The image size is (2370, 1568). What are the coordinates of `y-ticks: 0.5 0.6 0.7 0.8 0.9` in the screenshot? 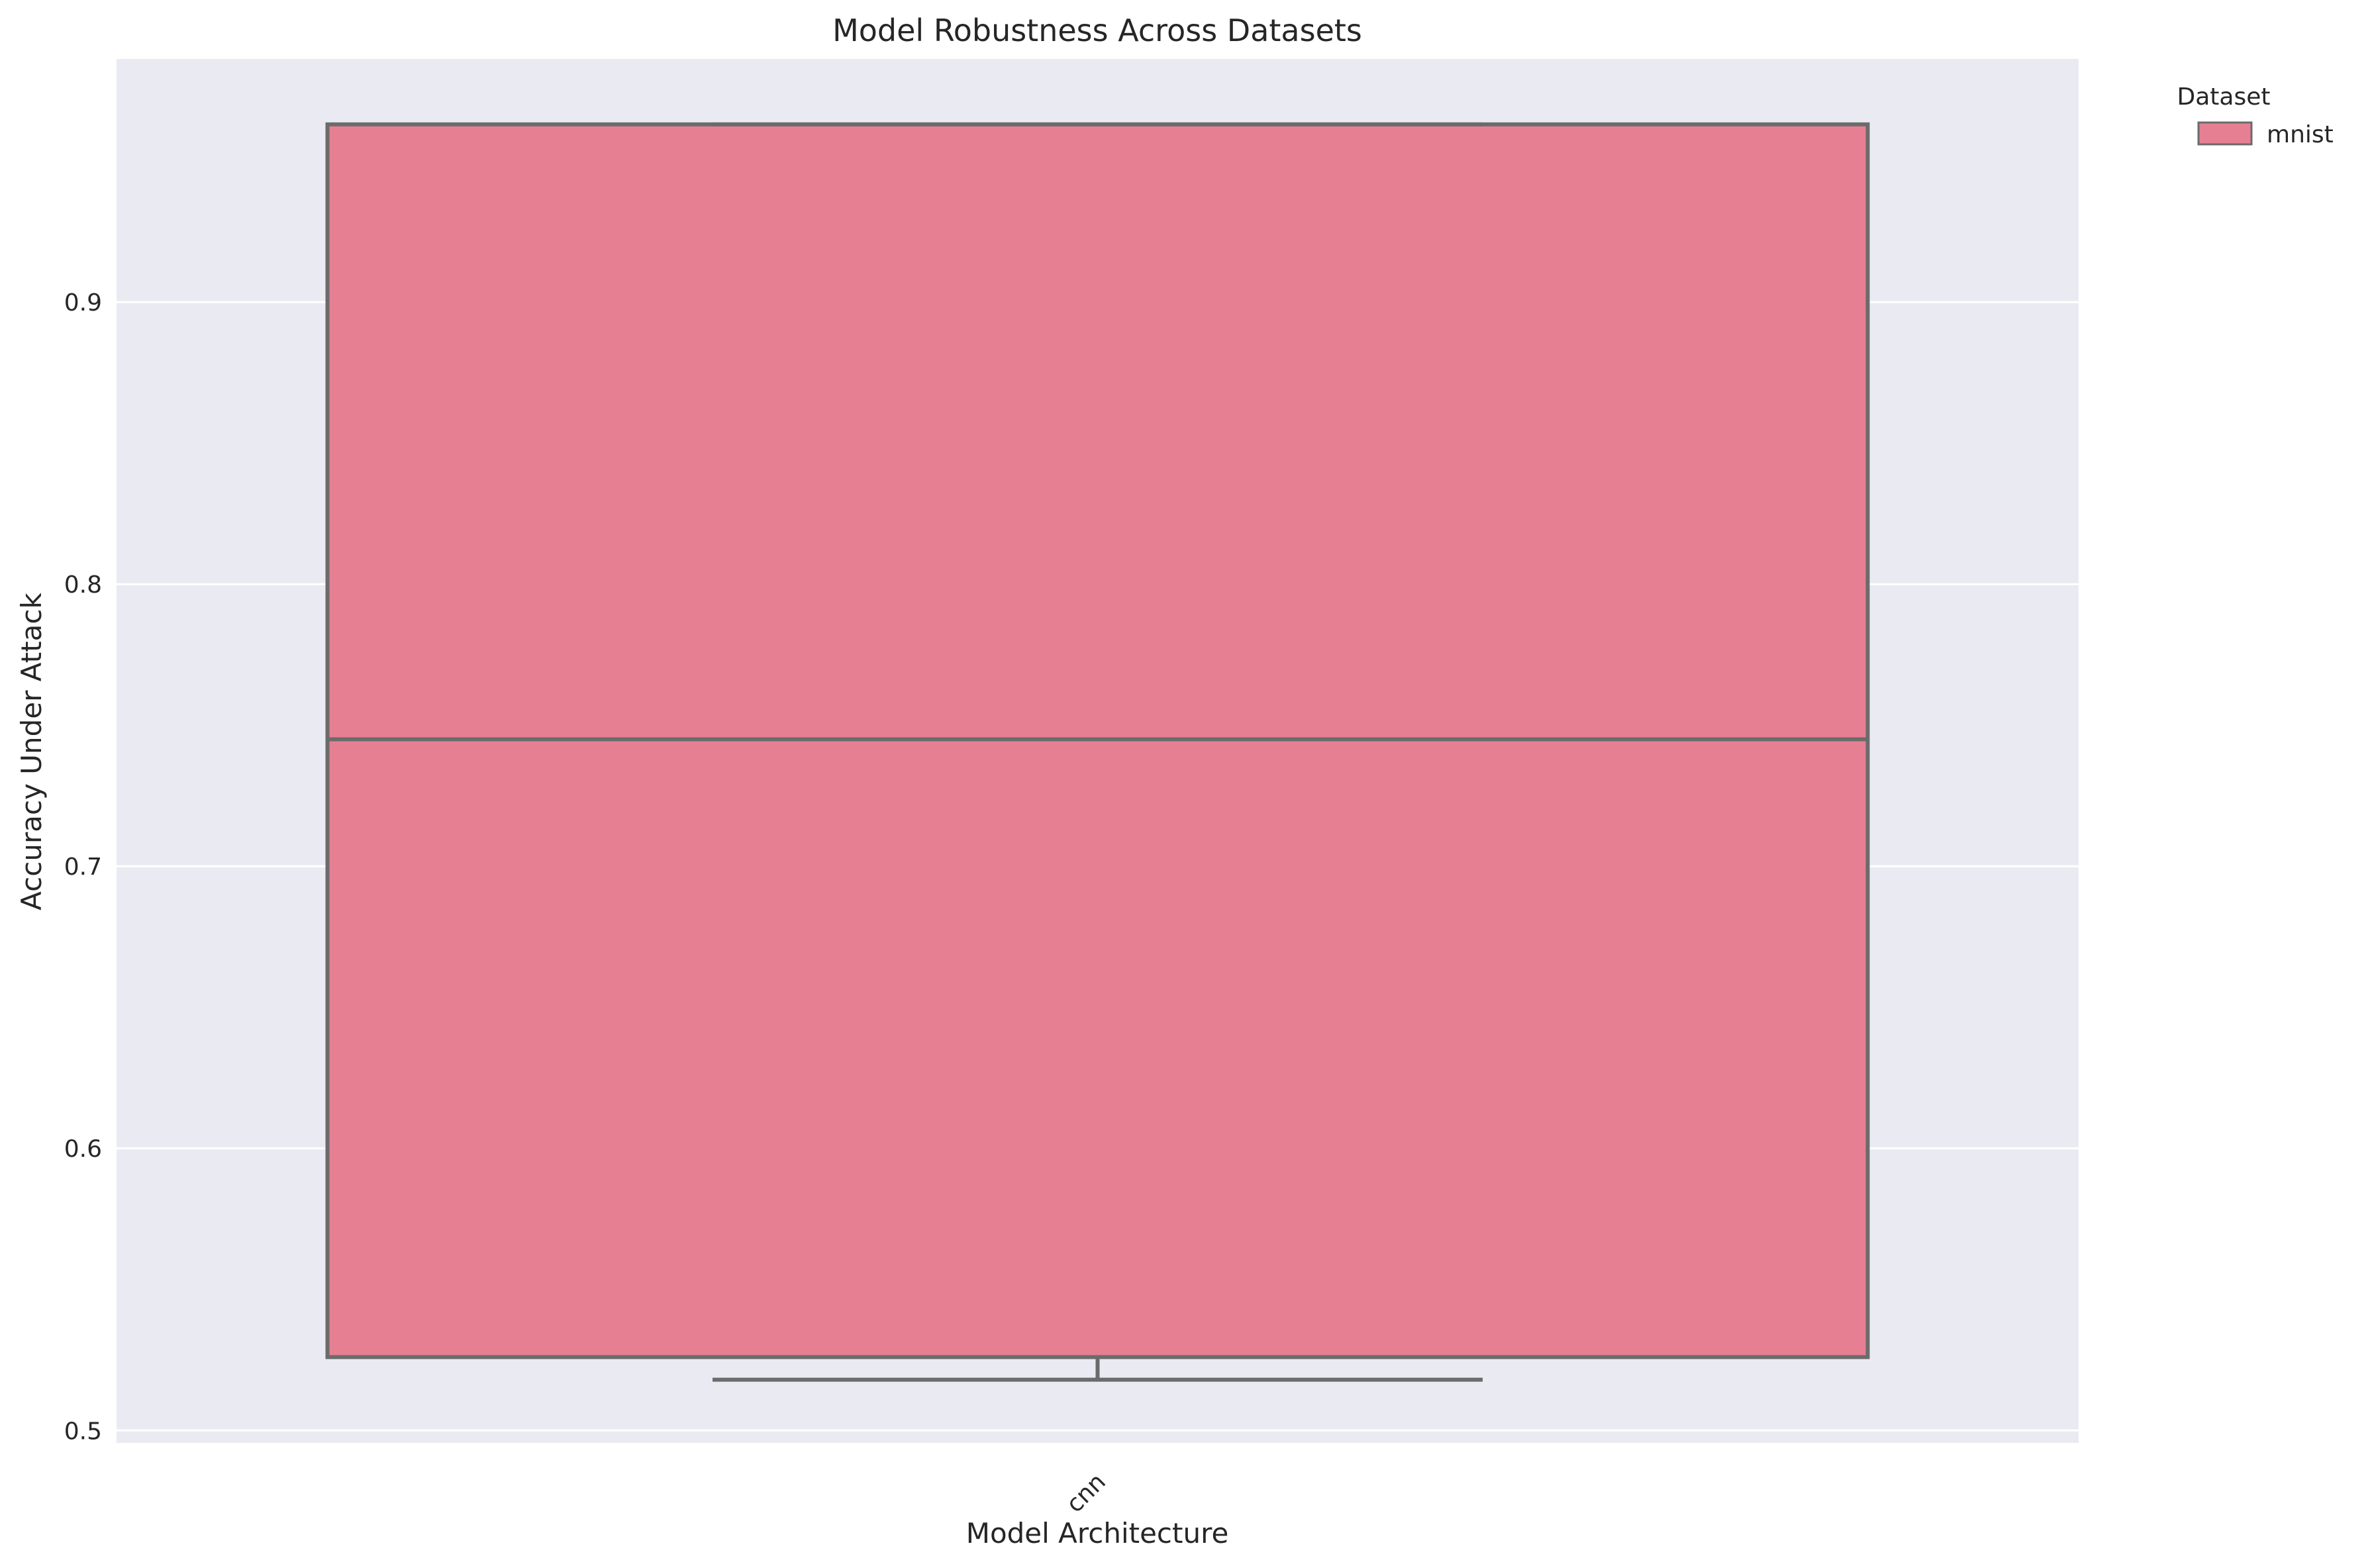 It's located at (83, 867).